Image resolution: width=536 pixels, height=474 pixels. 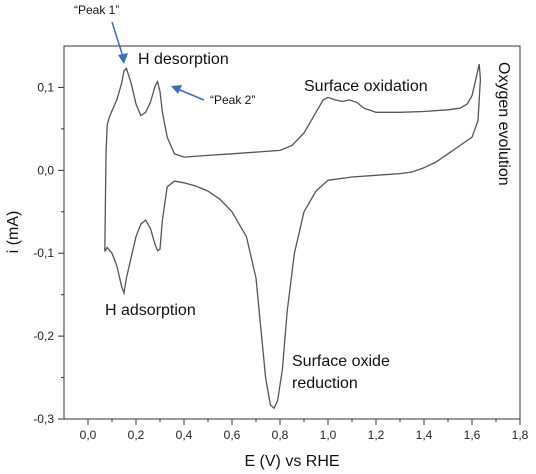 What do you see at coordinates (325, 383) in the screenshot?
I see `annotation-surface-oxide-line2: reduction` at bounding box center [325, 383].